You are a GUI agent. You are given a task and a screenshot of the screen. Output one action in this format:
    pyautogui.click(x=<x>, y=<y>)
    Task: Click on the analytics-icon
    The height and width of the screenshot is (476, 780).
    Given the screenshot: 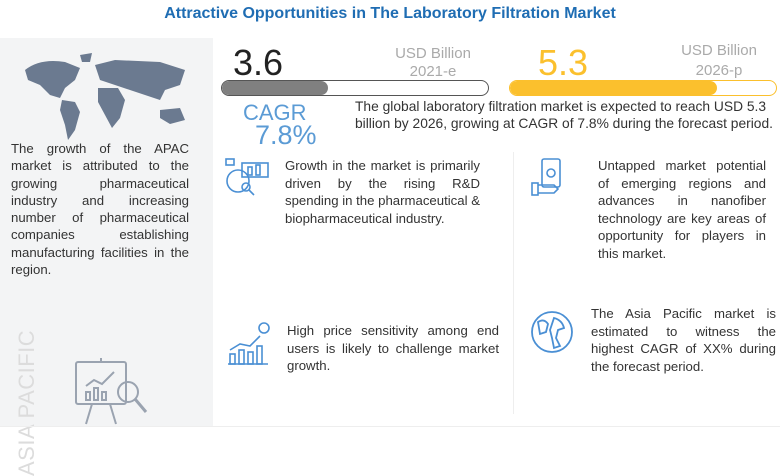 What is the action you would take?
    pyautogui.click(x=247, y=177)
    